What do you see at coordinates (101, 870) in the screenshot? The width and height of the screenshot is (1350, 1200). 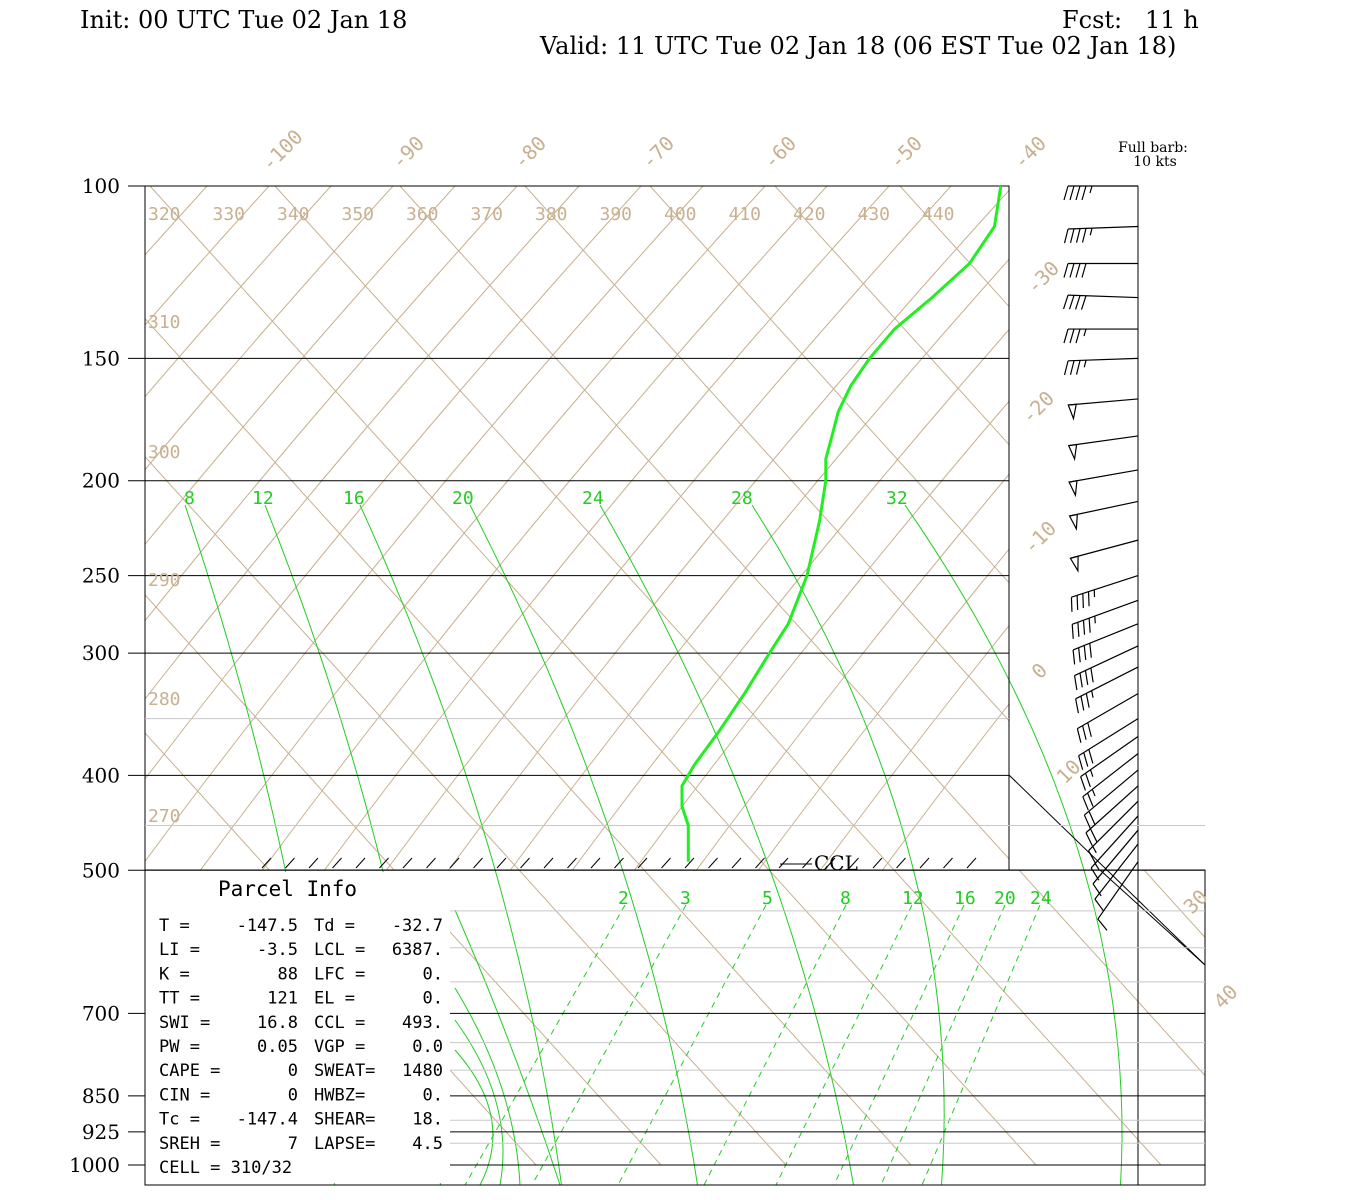 I see `pressure-label-500: 500` at bounding box center [101, 870].